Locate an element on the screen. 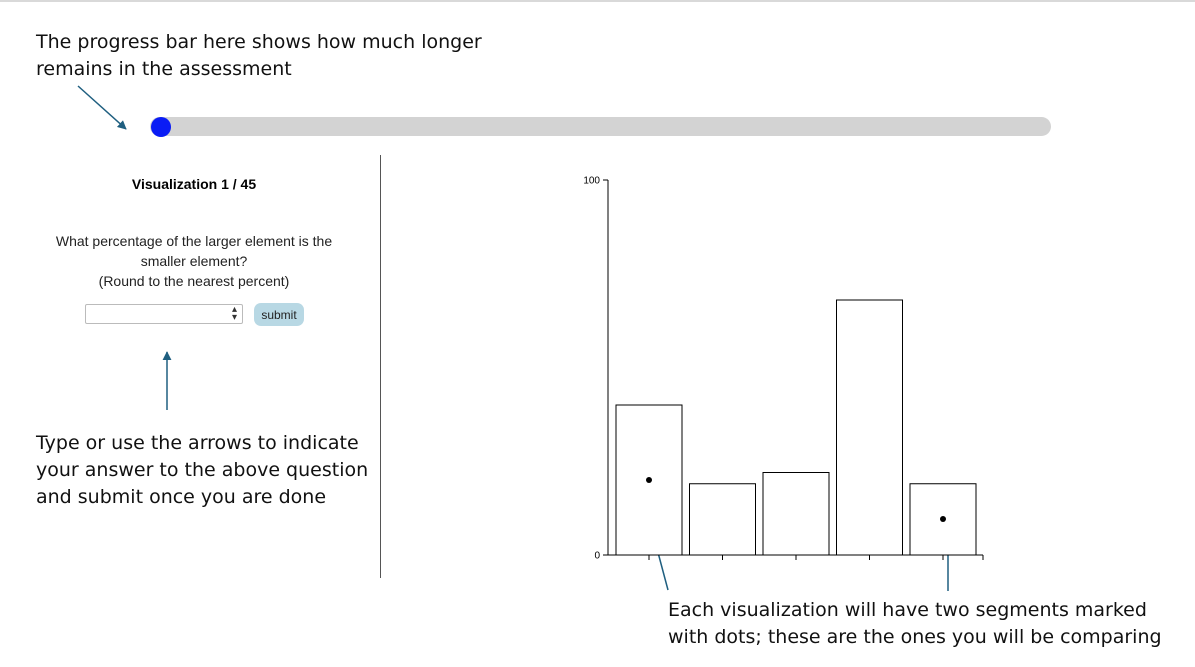 The width and height of the screenshot is (1195, 667). answer-number-input: ▴ ▾ is located at coordinates (164, 314).